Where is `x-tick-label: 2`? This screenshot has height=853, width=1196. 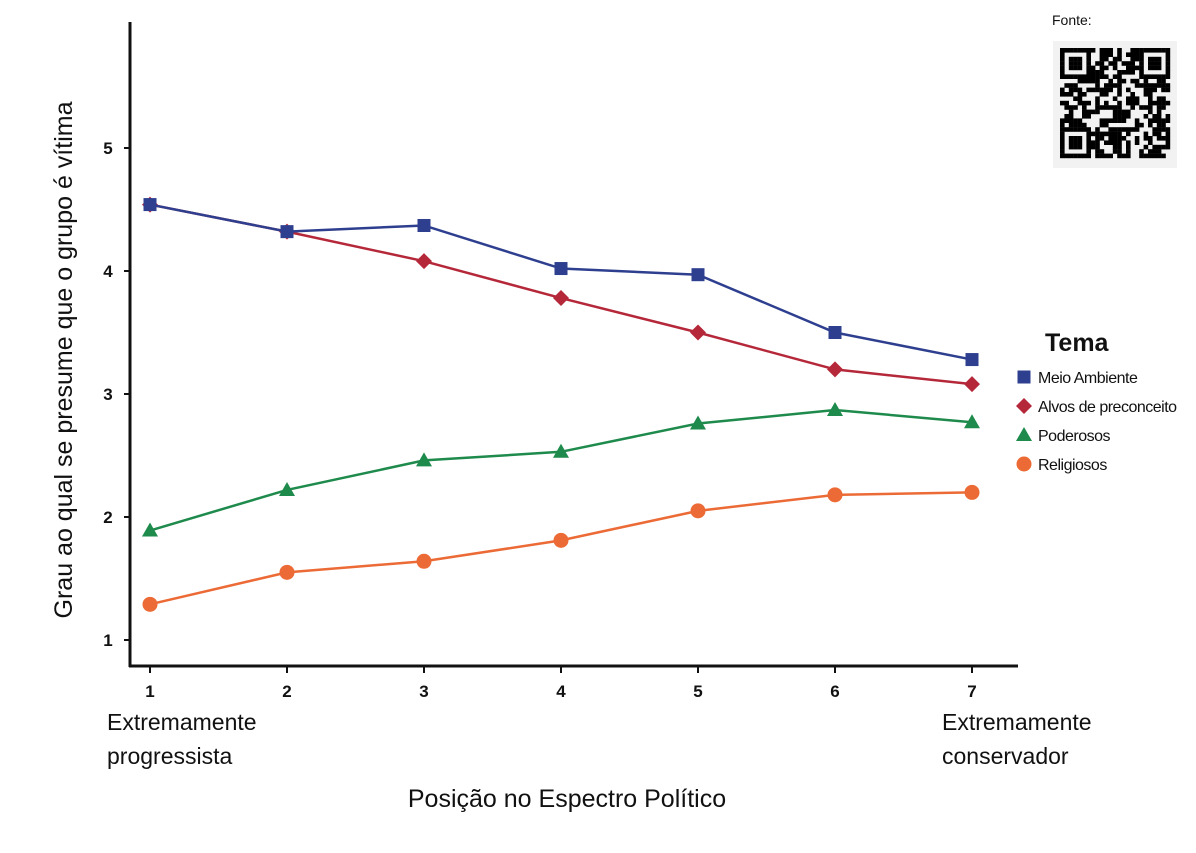
x-tick-label: 2 is located at coordinates (286, 691).